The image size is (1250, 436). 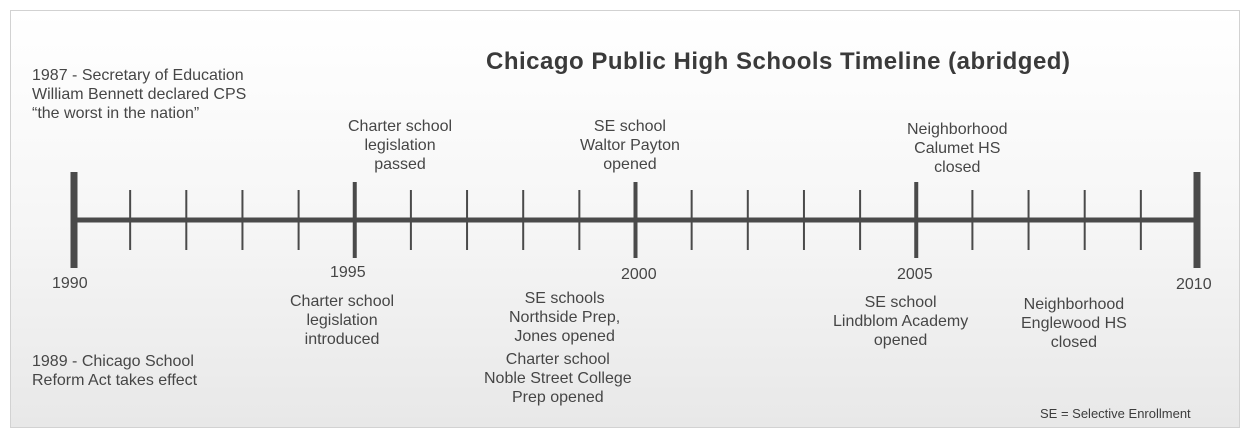 I want to click on event-calumet-hs-closed: Neighborhood Calumet HS closed, so click(x=957, y=148).